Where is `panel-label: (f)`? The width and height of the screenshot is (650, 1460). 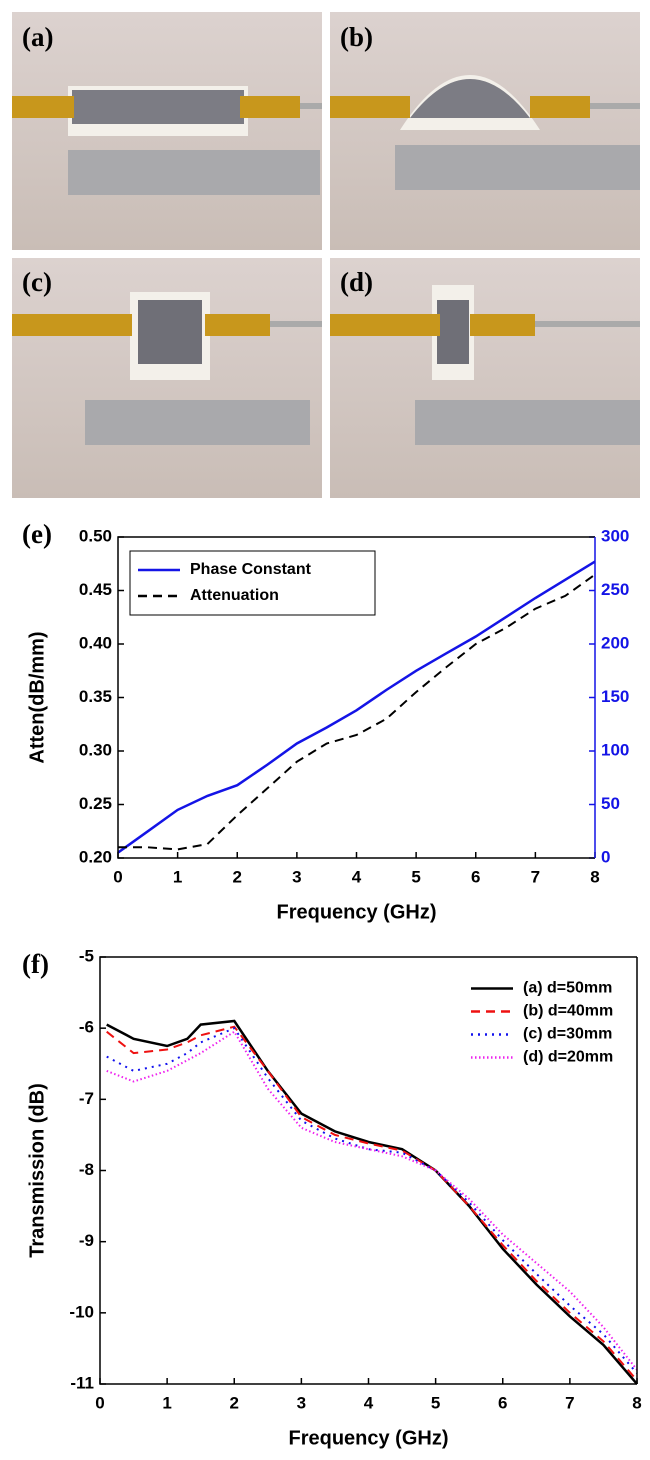
panel-label: (f) is located at coordinates (35, 964).